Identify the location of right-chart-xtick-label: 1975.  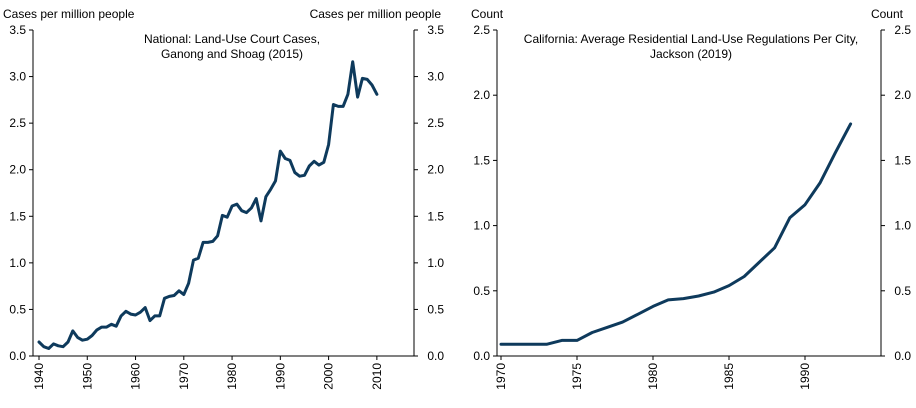
(577, 376).